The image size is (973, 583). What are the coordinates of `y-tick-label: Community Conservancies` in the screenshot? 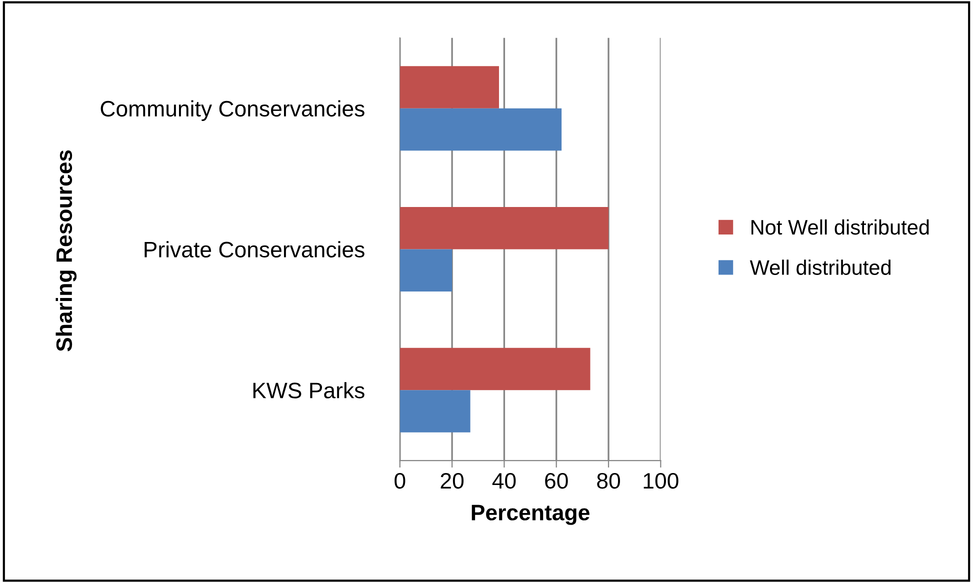 It's located at (232, 111).